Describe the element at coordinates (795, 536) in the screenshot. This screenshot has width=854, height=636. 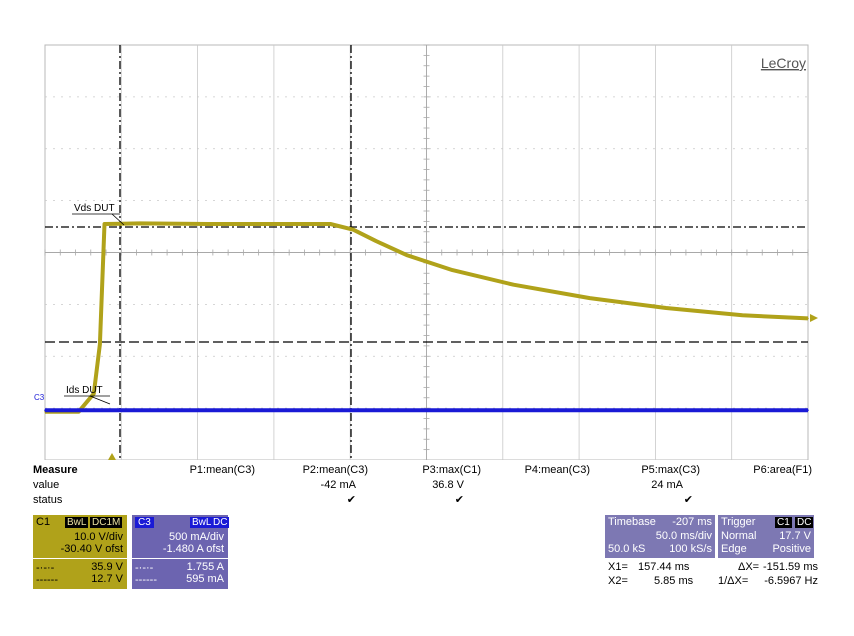
I see `trigger-level: 17.7 V` at that location.